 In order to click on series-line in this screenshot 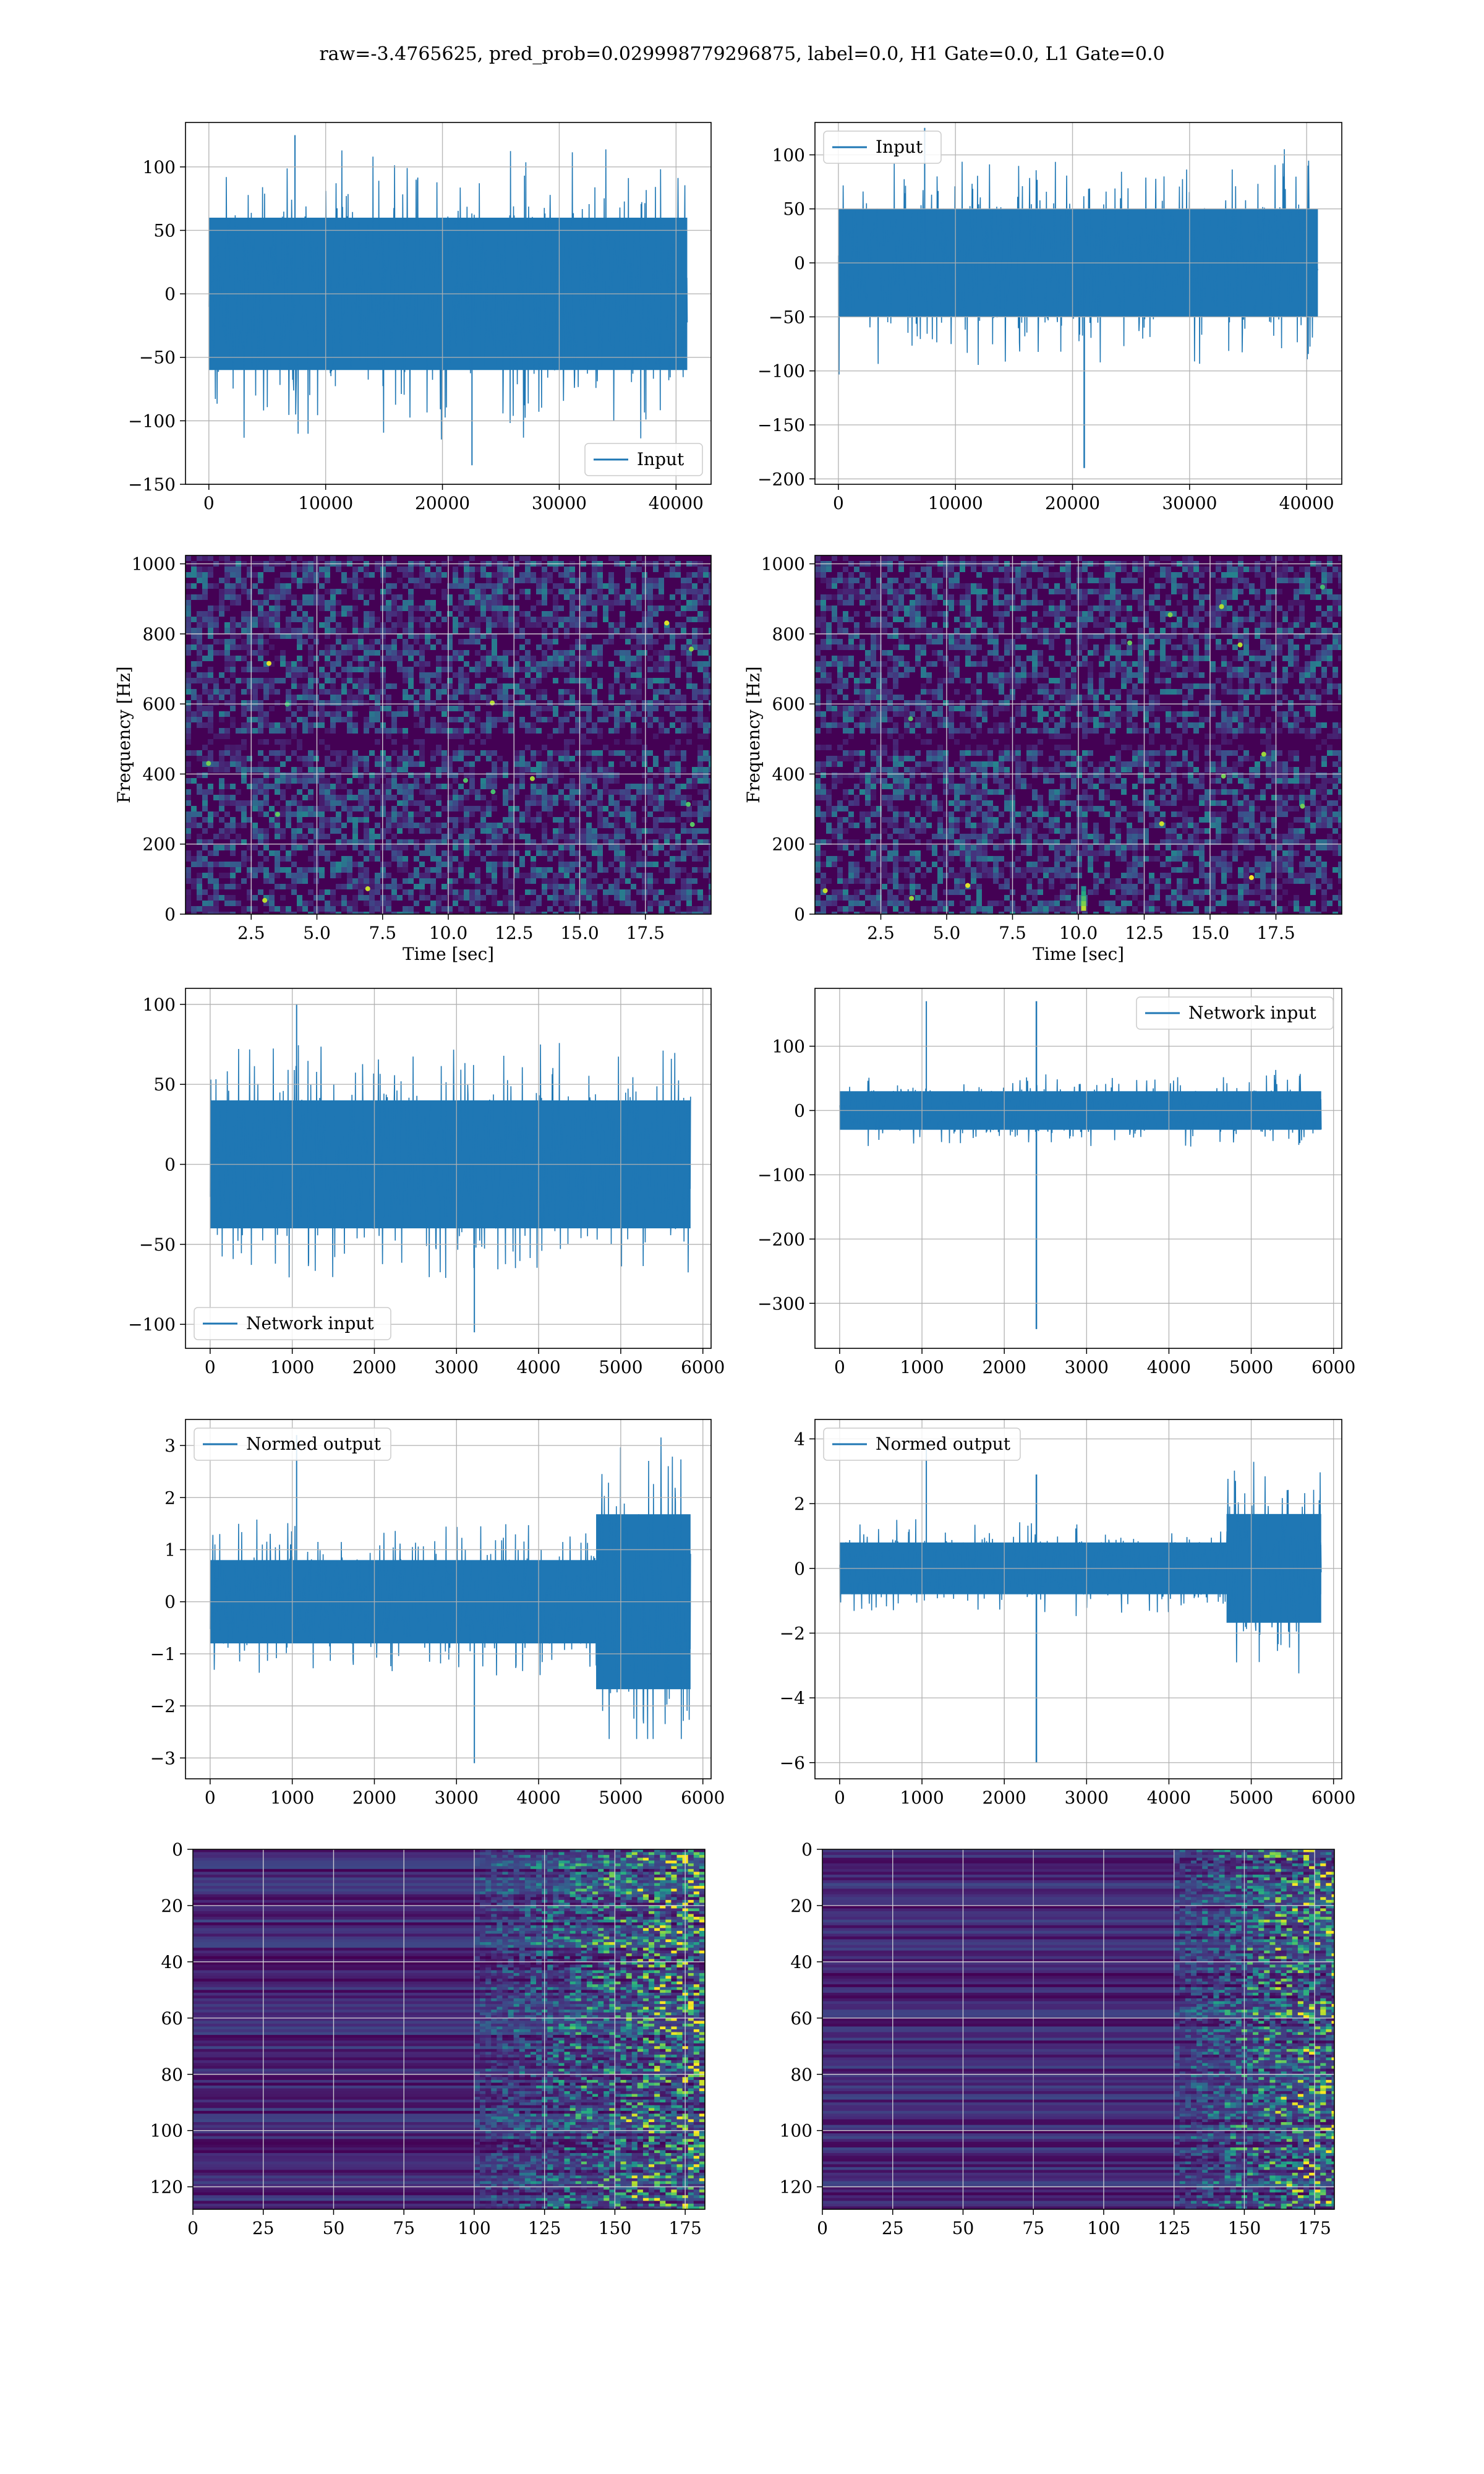, I will do `click(448, 294)`.